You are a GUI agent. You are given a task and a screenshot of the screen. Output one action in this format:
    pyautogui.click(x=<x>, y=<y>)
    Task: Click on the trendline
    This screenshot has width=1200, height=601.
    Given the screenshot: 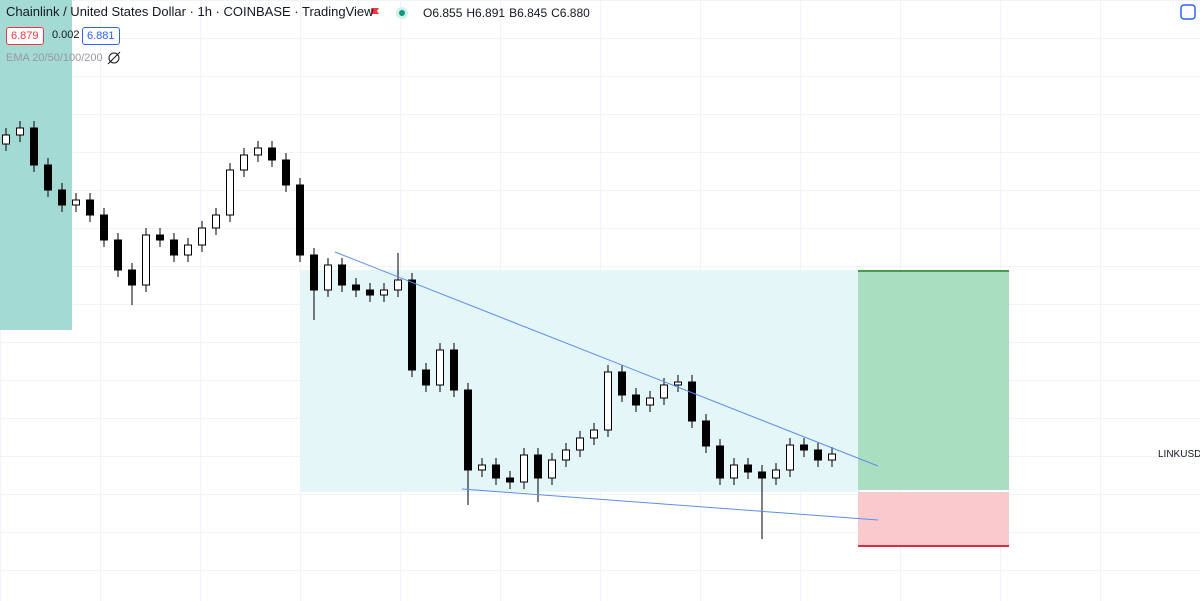 What is the action you would take?
    pyautogui.click(x=670, y=504)
    